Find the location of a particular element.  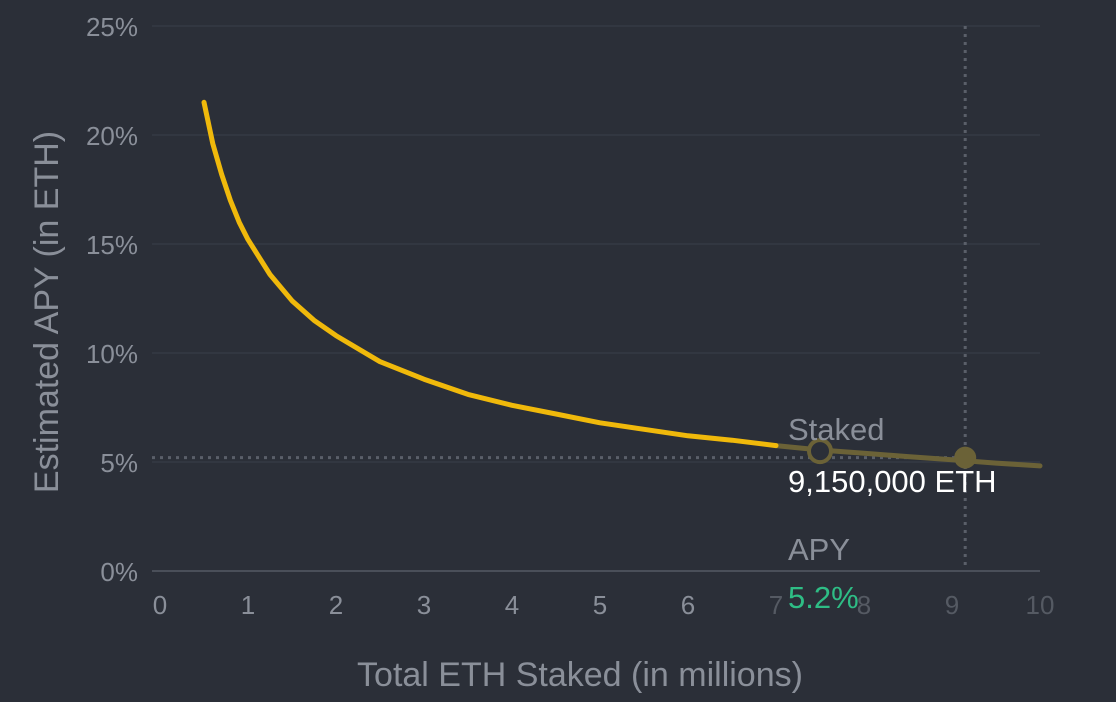

tooltip: Staked 9,150,000 ETH APY 5.2% is located at coordinates (892, 513).